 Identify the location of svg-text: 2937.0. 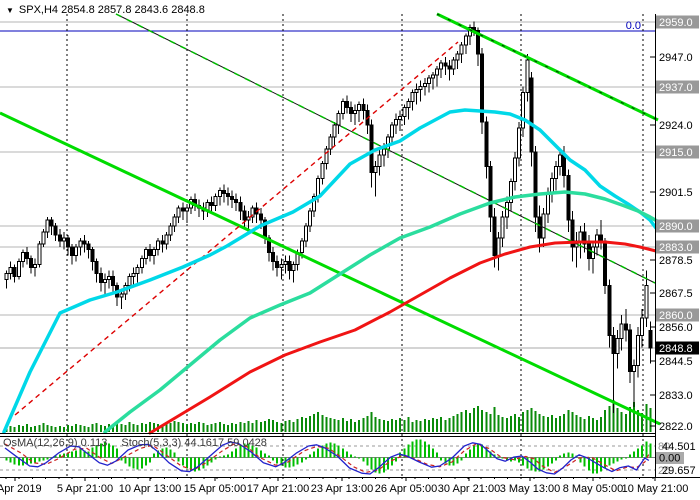
(676, 88).